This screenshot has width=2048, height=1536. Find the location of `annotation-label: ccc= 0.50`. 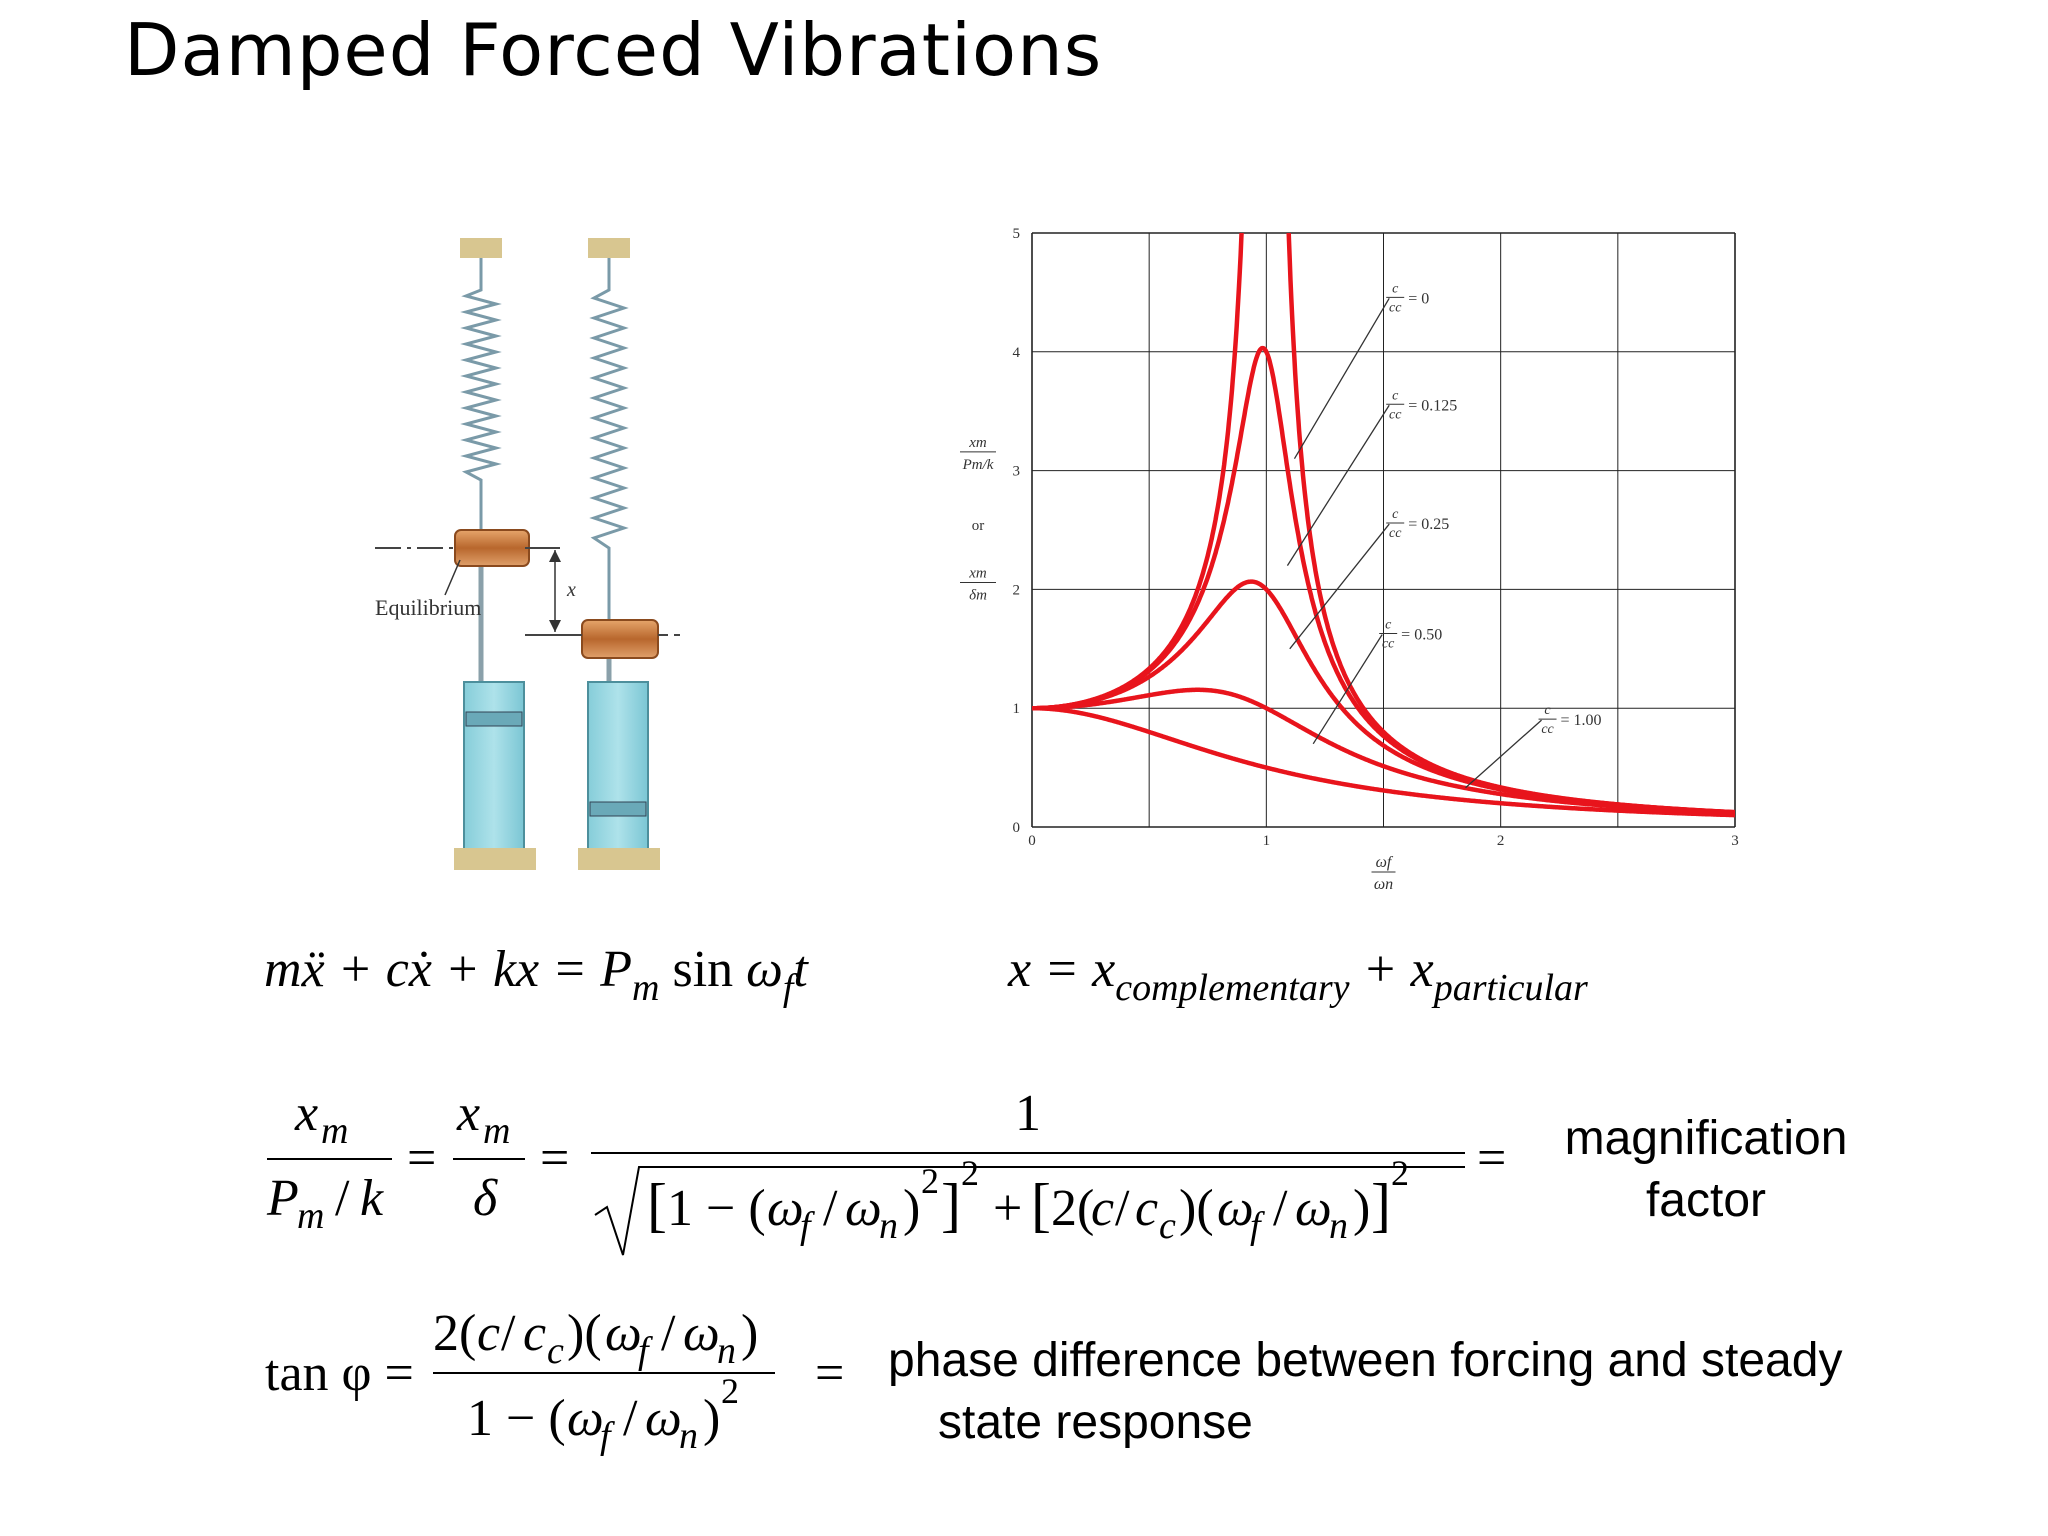

annotation-label: ccc= 0.50 is located at coordinates (1410, 635).